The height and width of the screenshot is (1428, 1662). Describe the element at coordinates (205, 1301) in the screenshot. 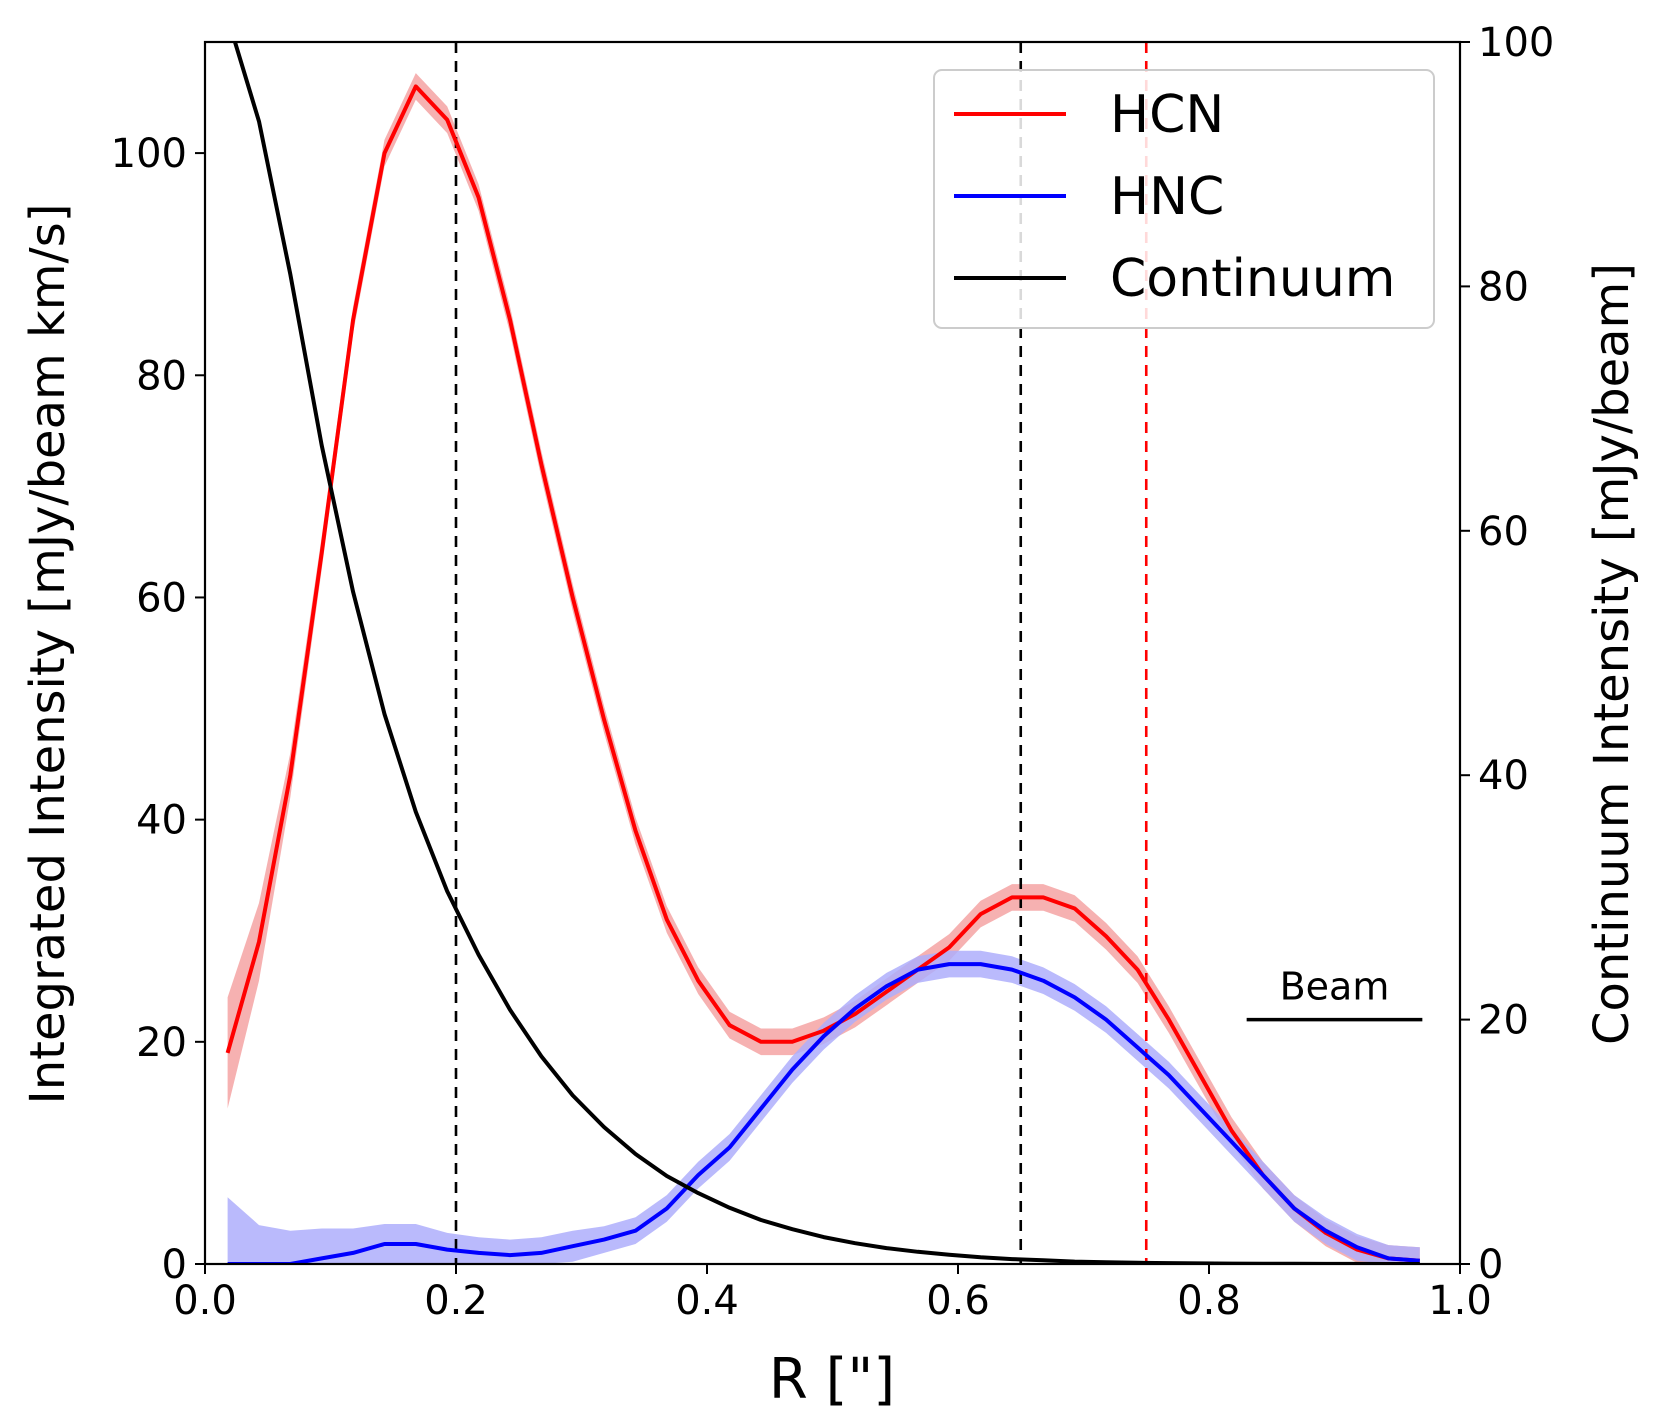

I see `x-tick-label: 0.0` at that location.